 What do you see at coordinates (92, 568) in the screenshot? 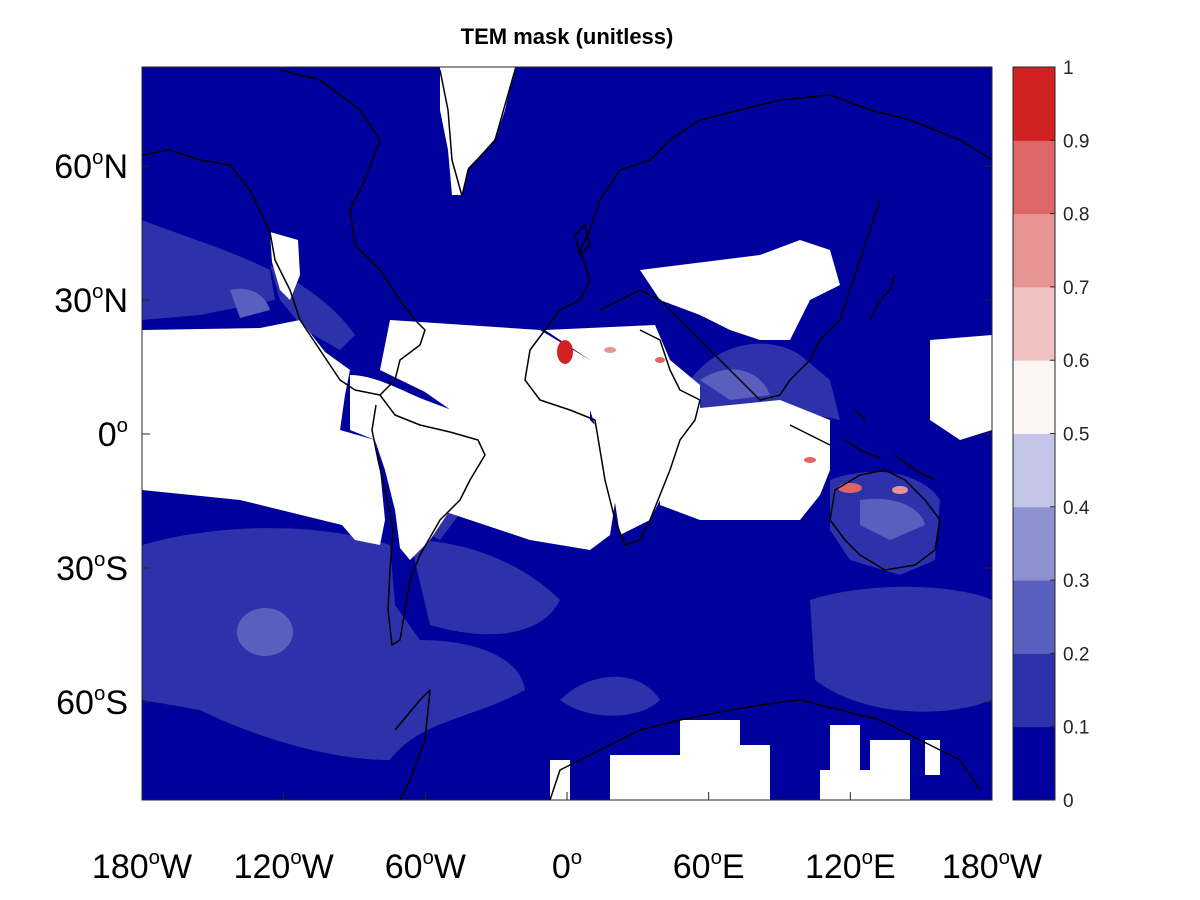
I see `lat-tick-label: 30oS` at bounding box center [92, 568].